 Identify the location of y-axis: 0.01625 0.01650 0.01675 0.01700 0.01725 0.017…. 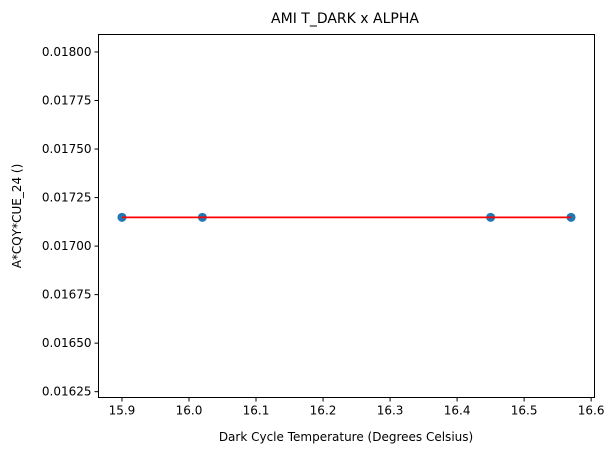
(70, 222).